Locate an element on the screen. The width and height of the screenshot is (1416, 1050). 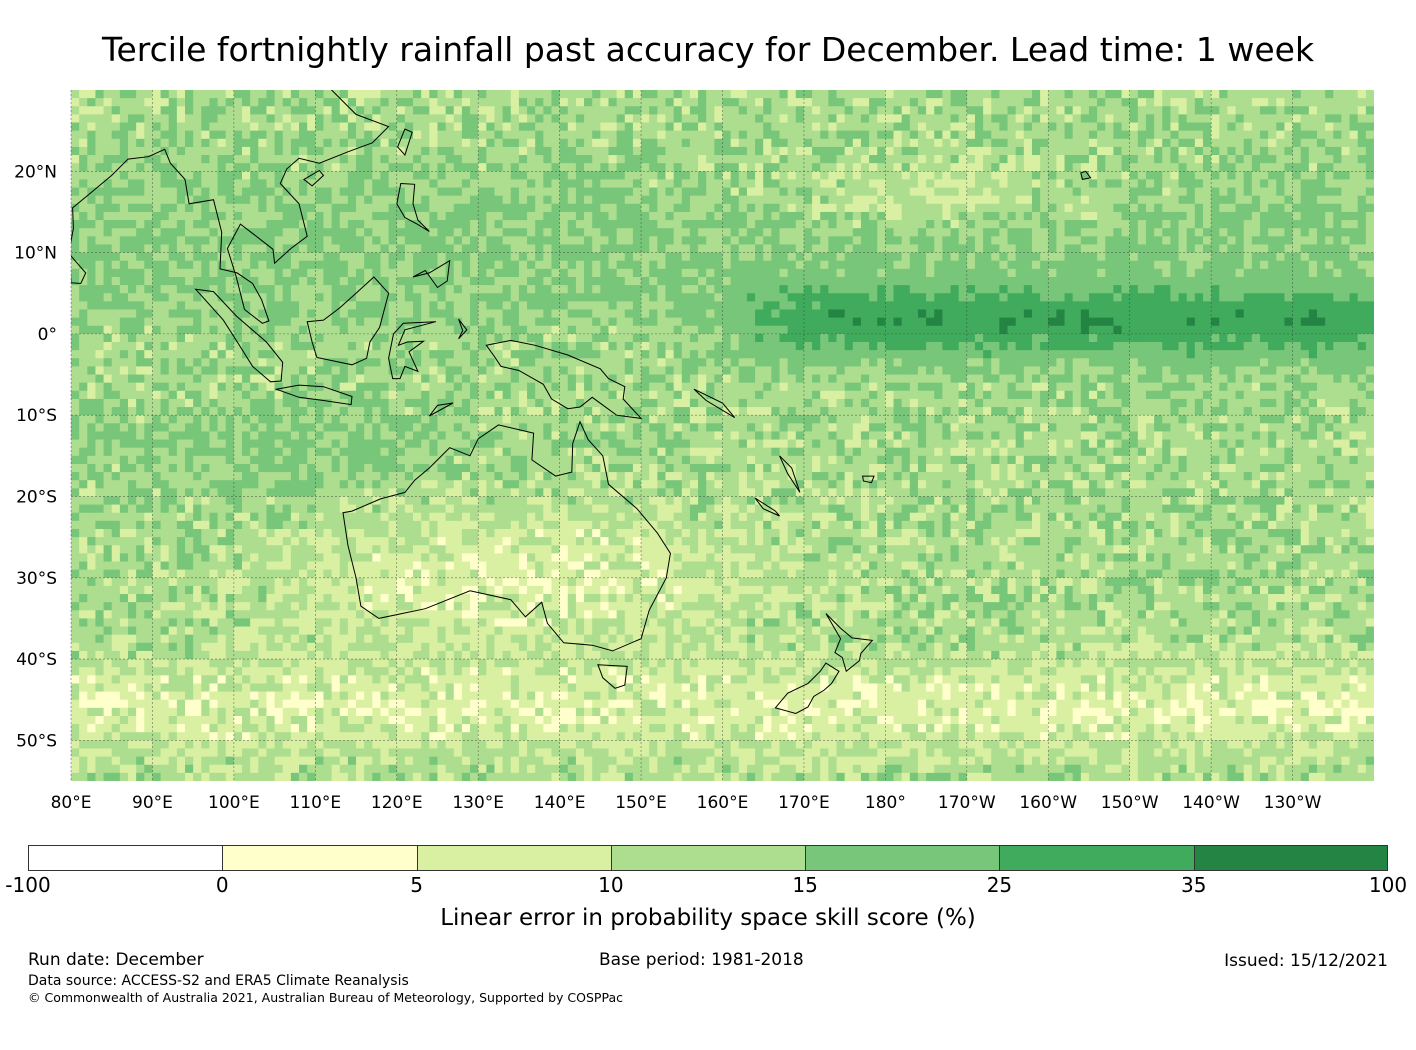
lon-label: 170°W is located at coordinates (967, 803).